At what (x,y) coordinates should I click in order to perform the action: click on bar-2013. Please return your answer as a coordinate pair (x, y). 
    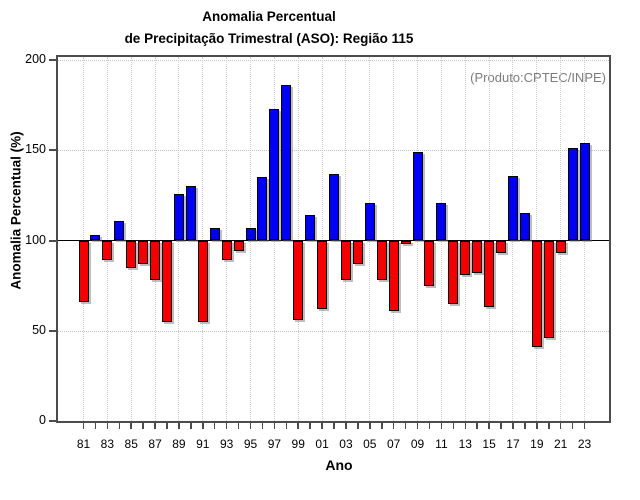
    Looking at the image, I should click on (465, 257).